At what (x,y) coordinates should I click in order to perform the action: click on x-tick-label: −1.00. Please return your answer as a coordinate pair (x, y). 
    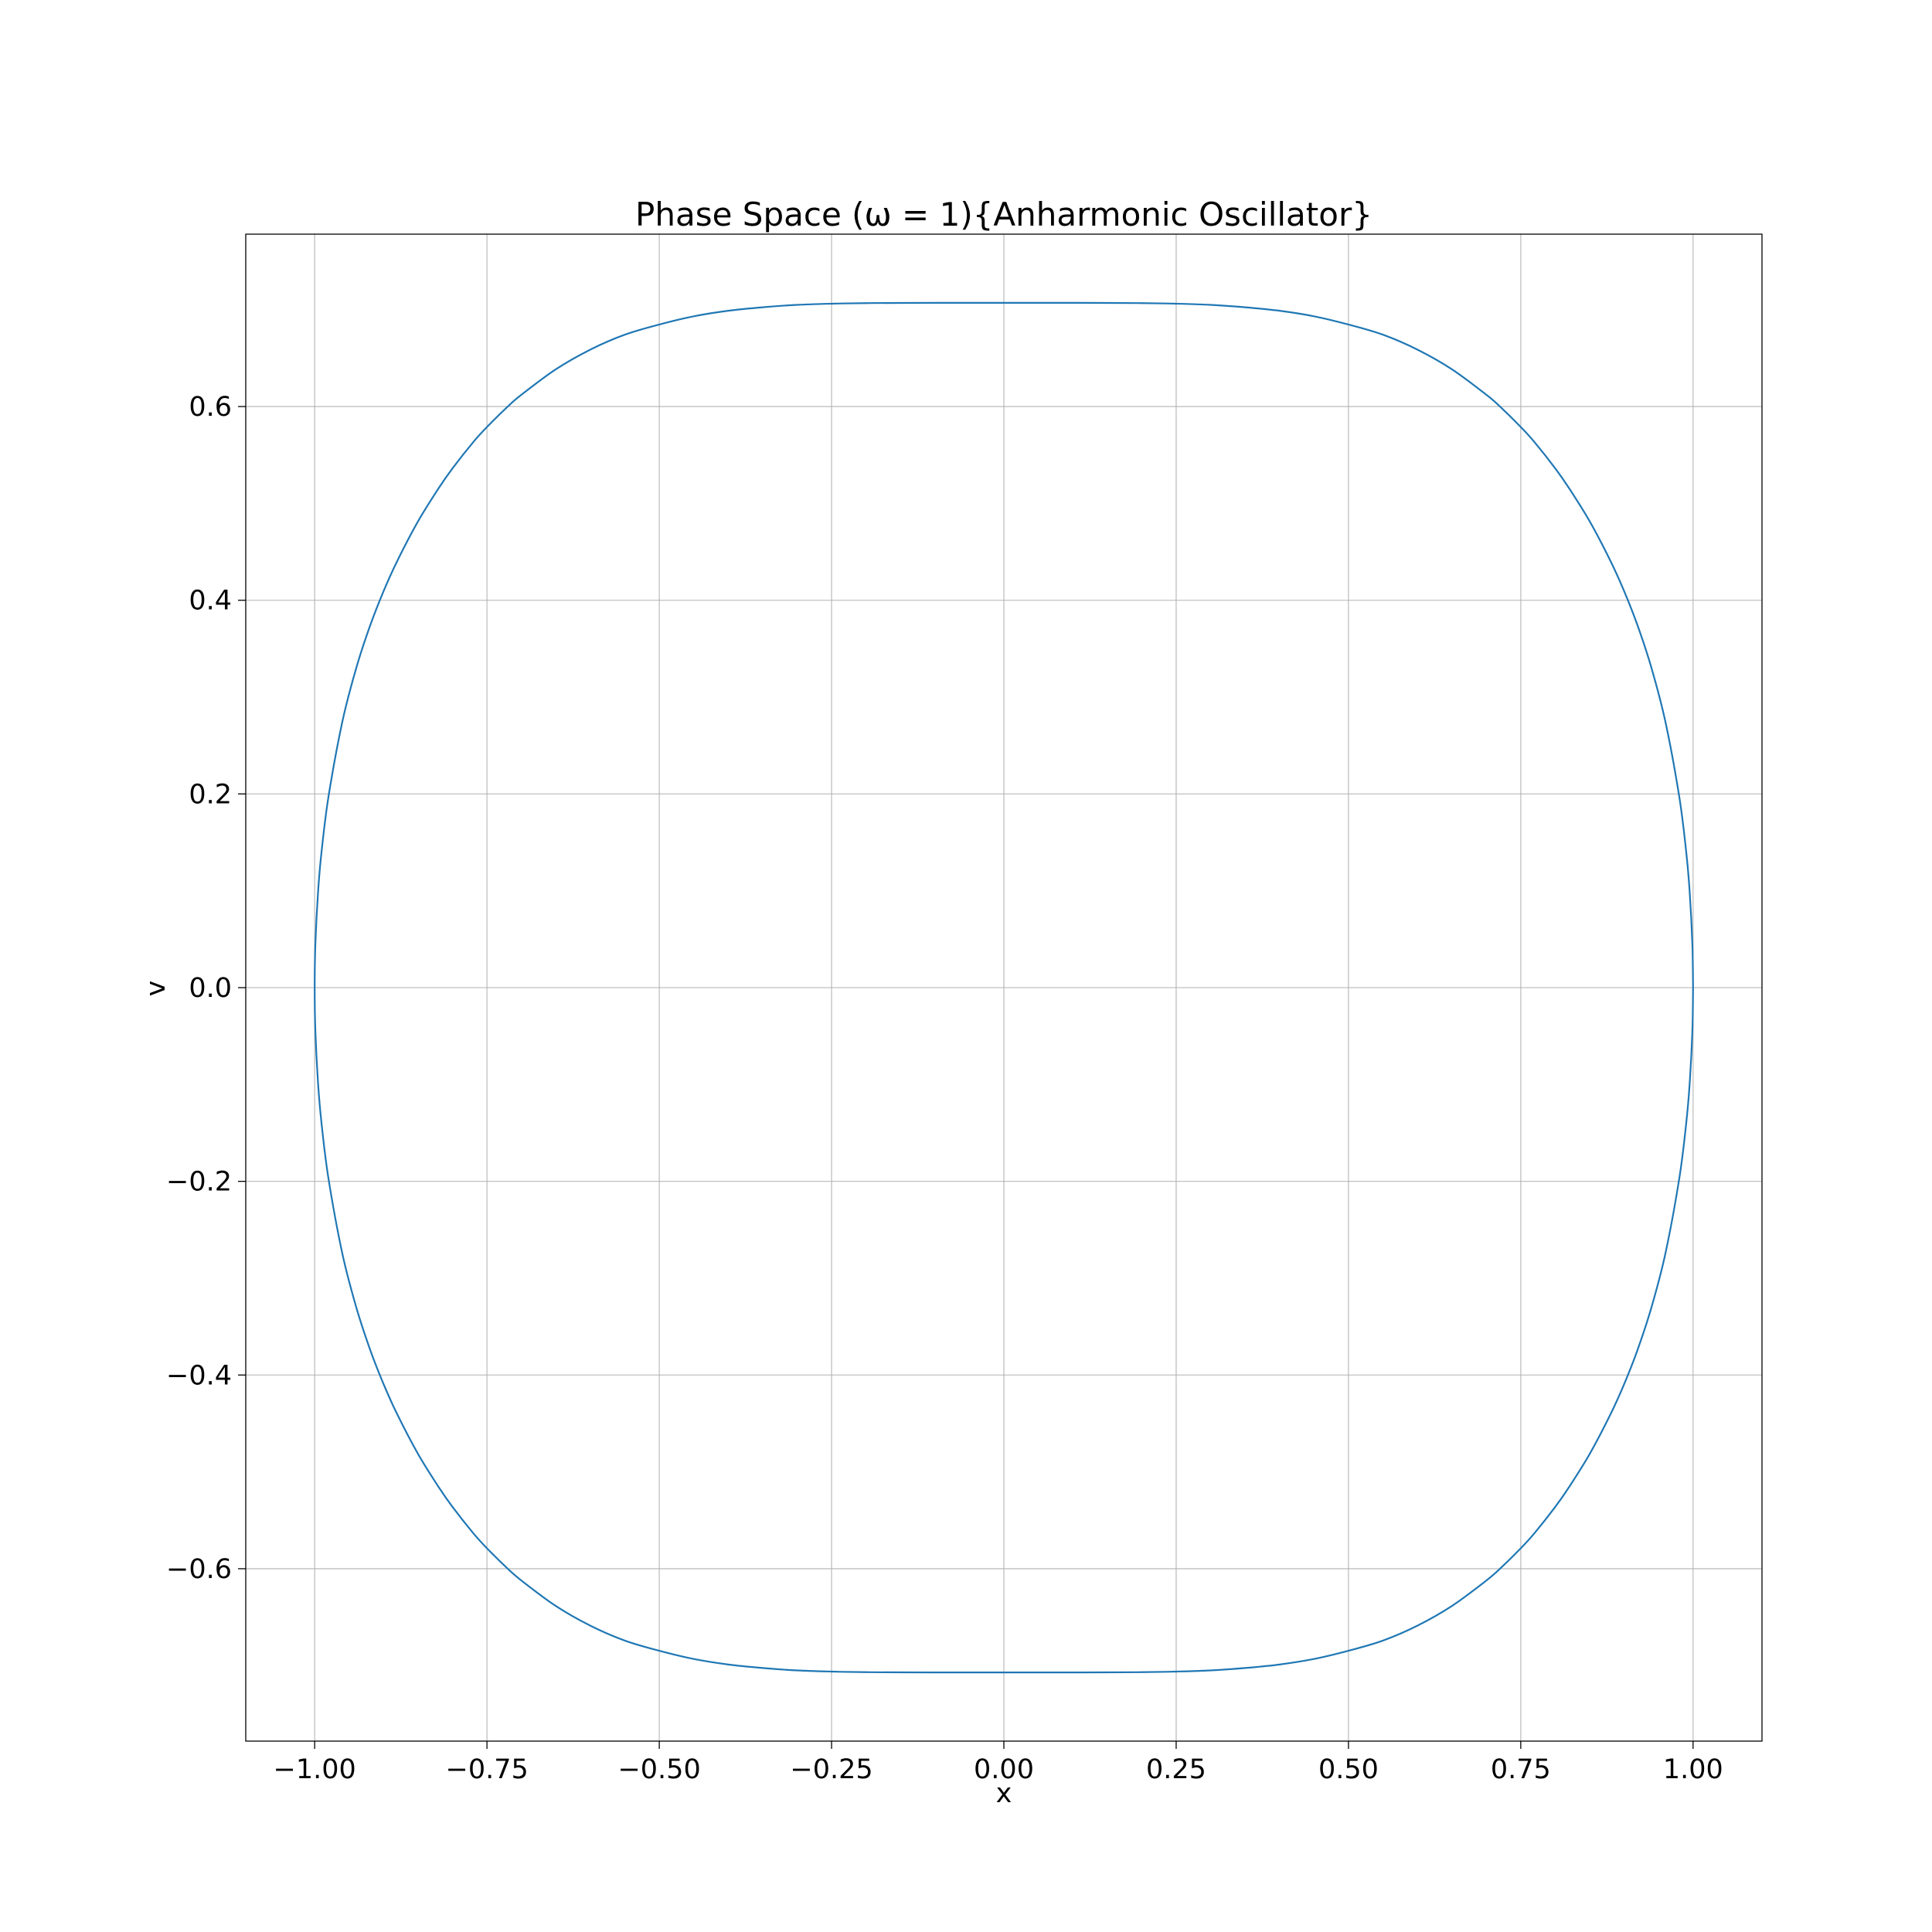
    Looking at the image, I should click on (315, 1770).